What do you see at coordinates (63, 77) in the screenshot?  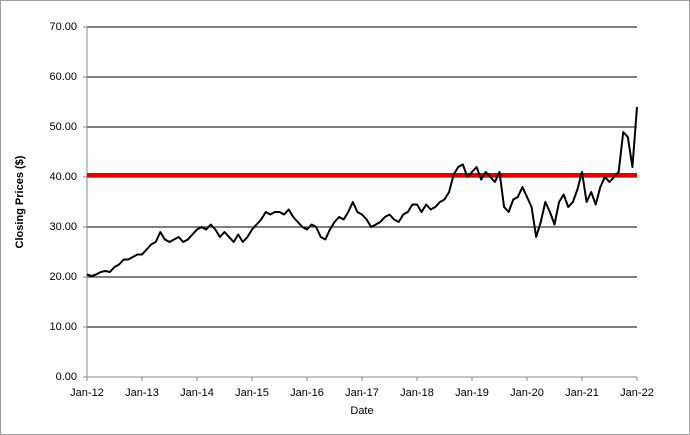 I see `y-tick-label: 60.00` at bounding box center [63, 77].